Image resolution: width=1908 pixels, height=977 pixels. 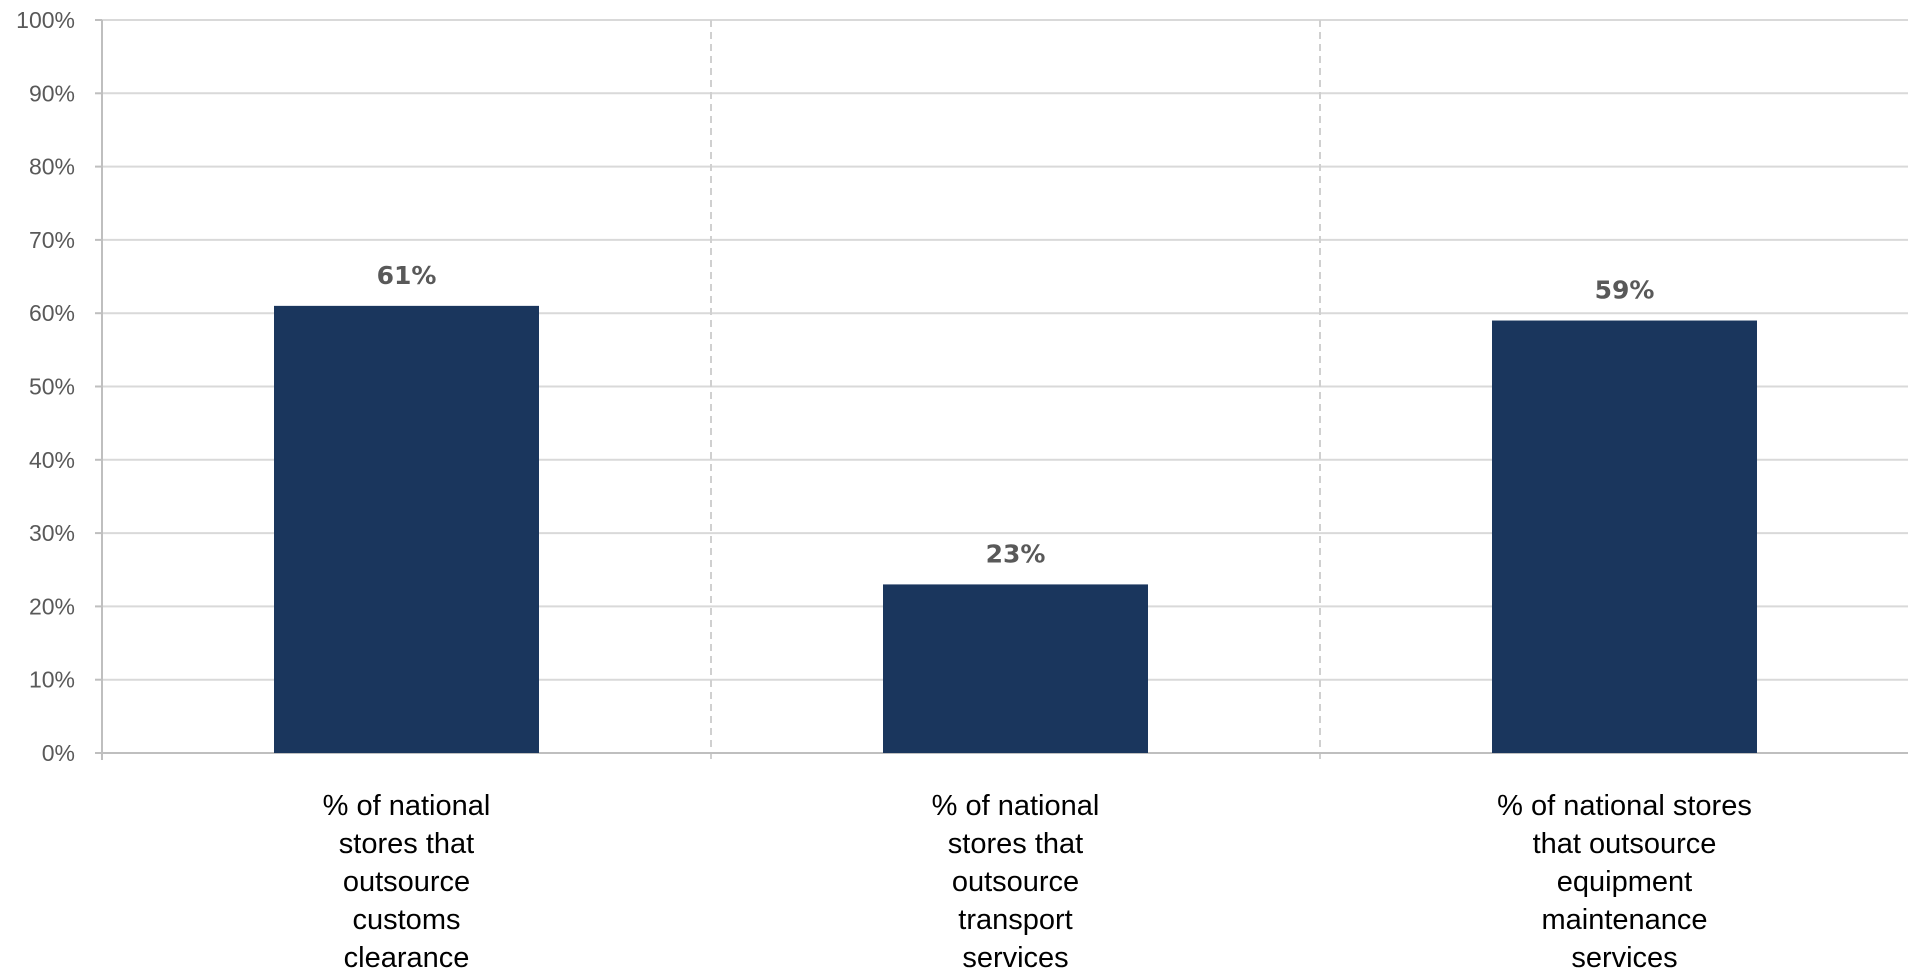 What do you see at coordinates (52, 93) in the screenshot?
I see `y-tick-label: 90%` at bounding box center [52, 93].